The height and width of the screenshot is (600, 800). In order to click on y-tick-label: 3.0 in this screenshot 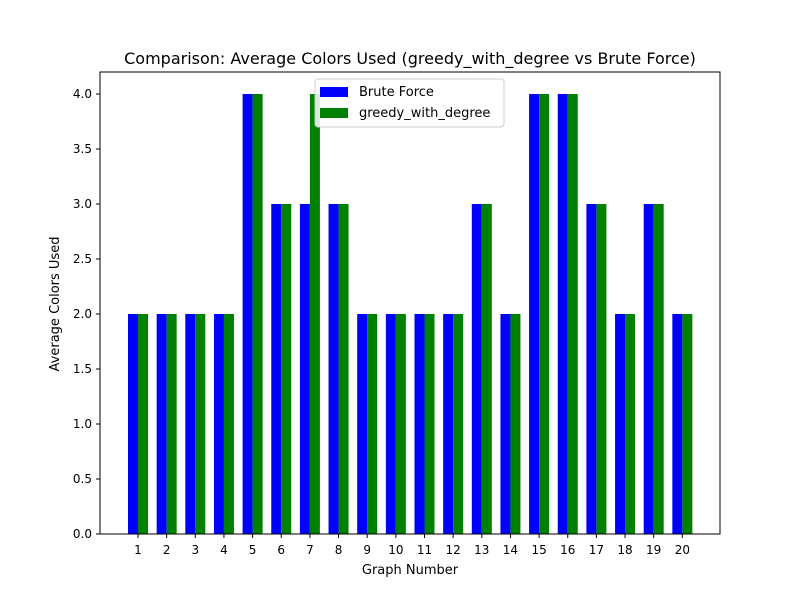, I will do `click(82, 204)`.